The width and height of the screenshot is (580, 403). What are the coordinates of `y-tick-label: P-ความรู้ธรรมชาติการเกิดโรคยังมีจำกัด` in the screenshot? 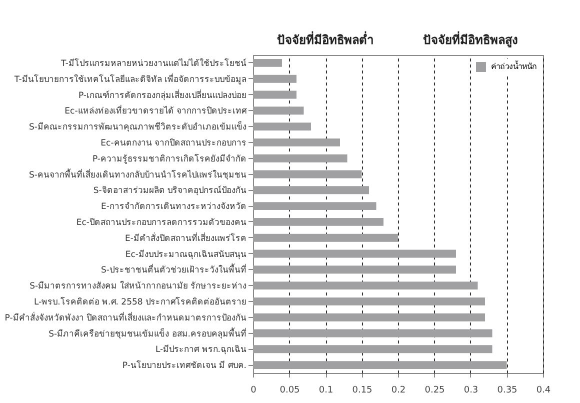 It's located at (169, 158).